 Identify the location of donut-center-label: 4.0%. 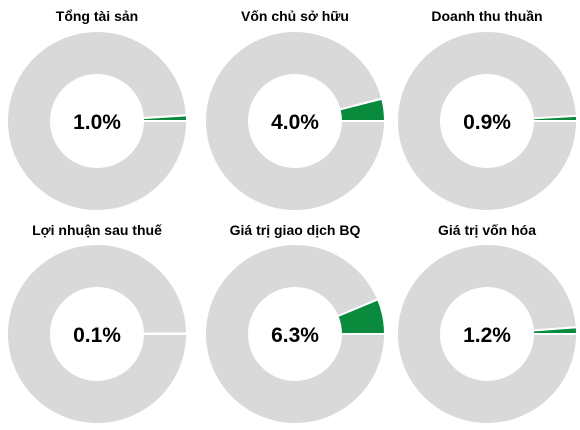
(295, 122).